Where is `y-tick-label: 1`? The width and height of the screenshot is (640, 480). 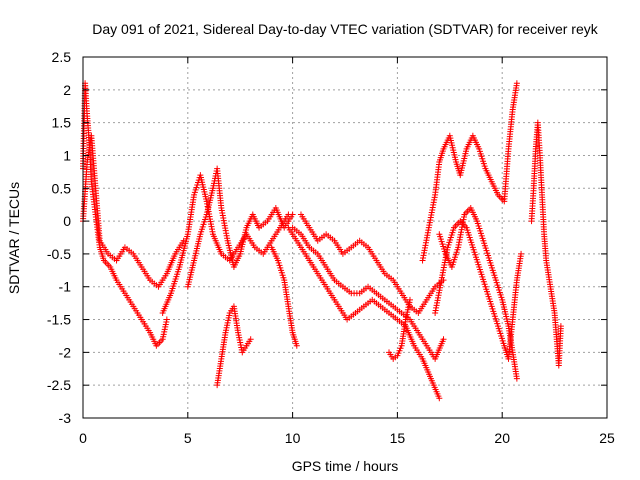 y-tick-label: 1 is located at coordinates (67, 155).